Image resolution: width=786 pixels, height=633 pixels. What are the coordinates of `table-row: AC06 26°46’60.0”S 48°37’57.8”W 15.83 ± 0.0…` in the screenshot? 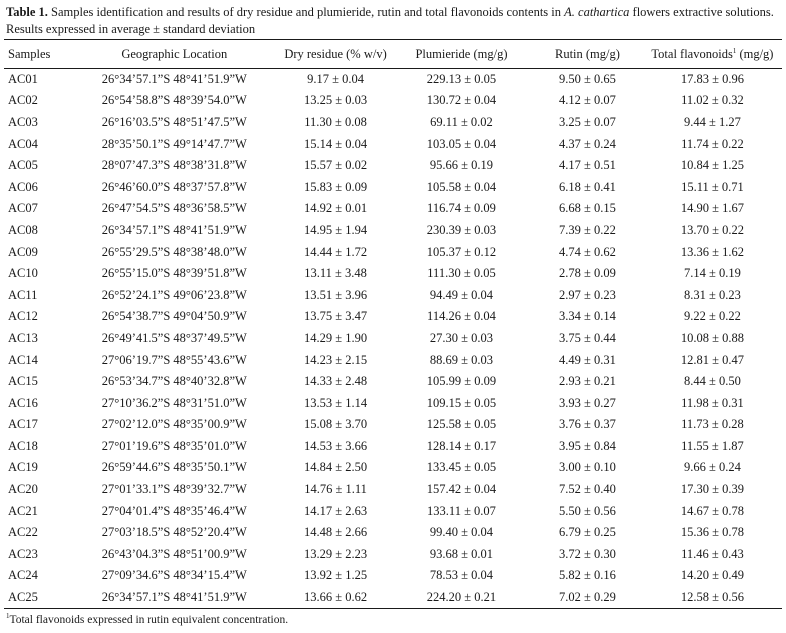 It's located at (393, 187).